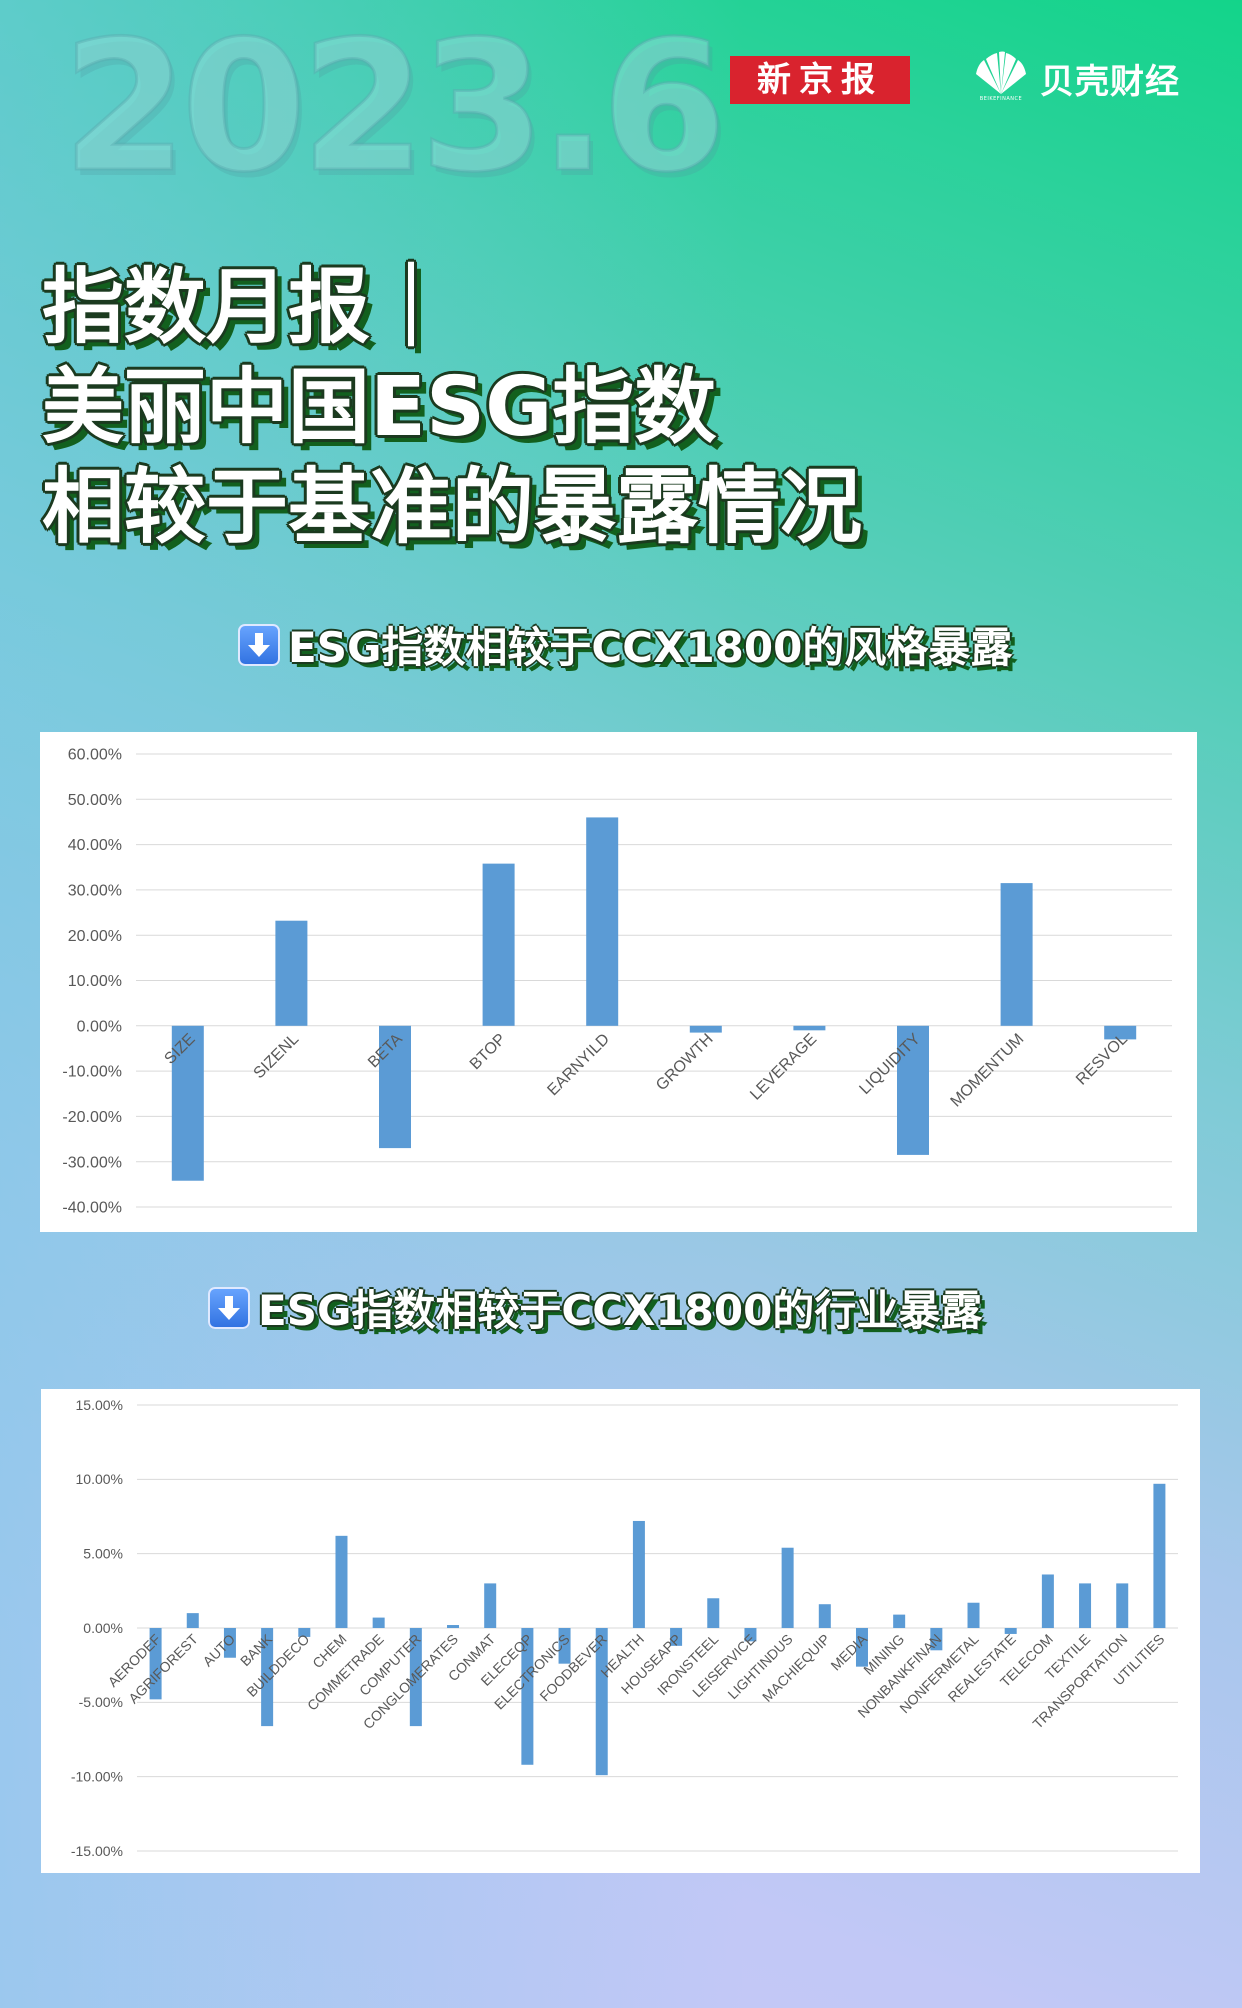 This screenshot has height=2008, width=1242. I want to click on headline-line-3: 相较于基准的暴露情况, so click(452, 507).